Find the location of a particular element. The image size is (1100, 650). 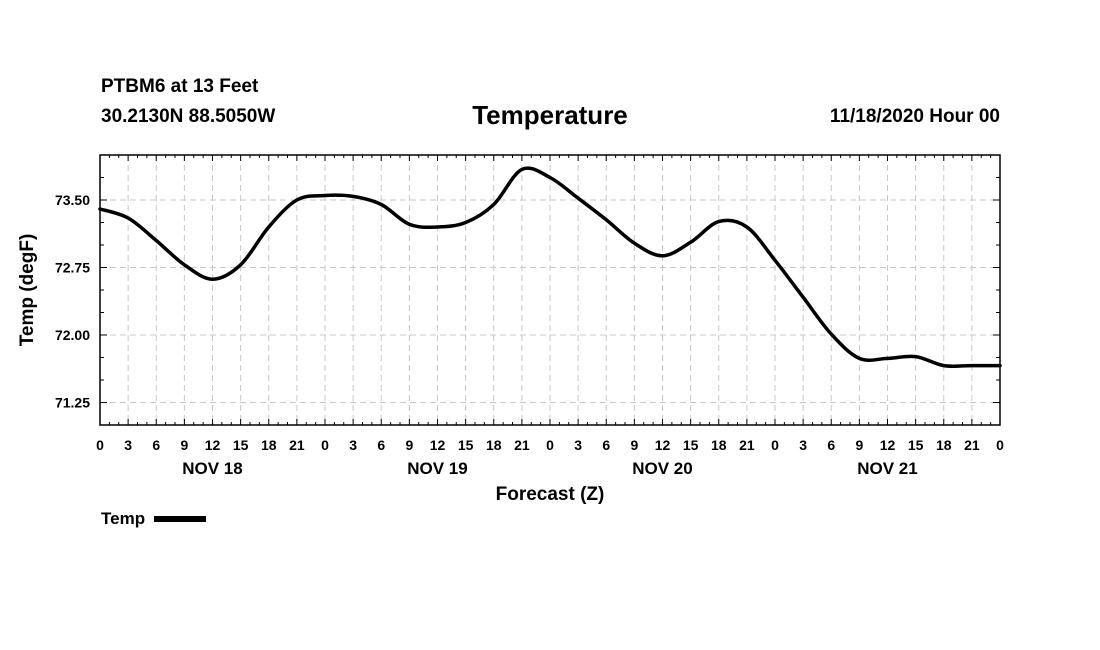

station-label: PTBM6 at 13 Feet is located at coordinates (180, 86).